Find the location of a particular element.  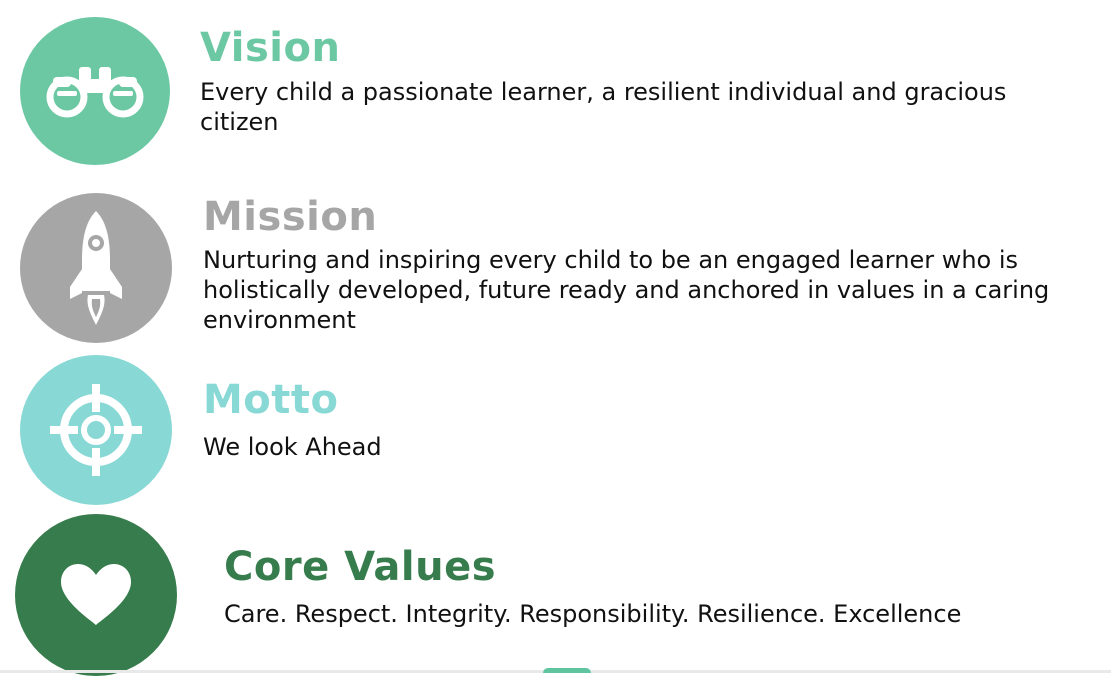

core-values-title: Core Values is located at coordinates (360, 567).